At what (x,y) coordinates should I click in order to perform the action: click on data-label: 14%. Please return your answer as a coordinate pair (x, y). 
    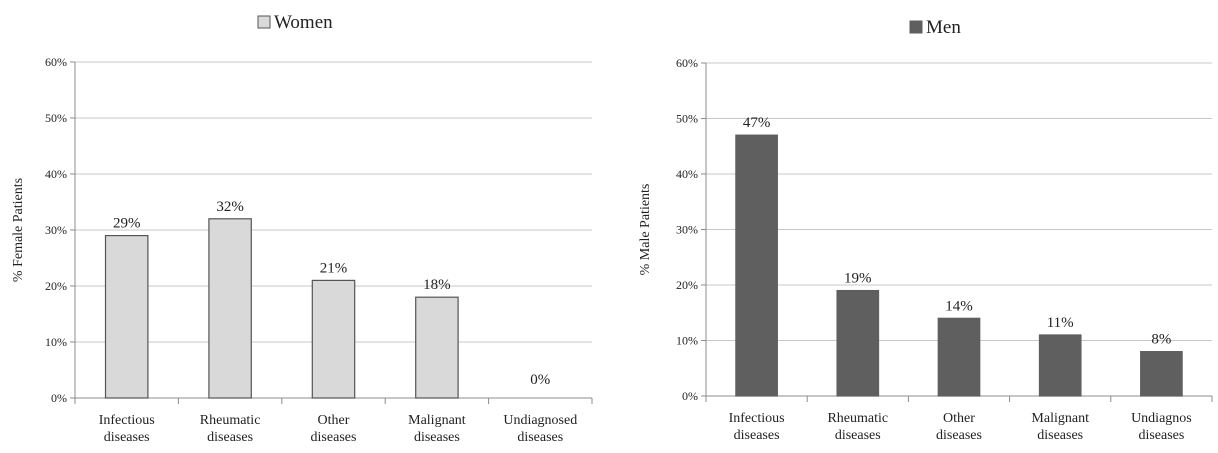
    Looking at the image, I should click on (959, 306).